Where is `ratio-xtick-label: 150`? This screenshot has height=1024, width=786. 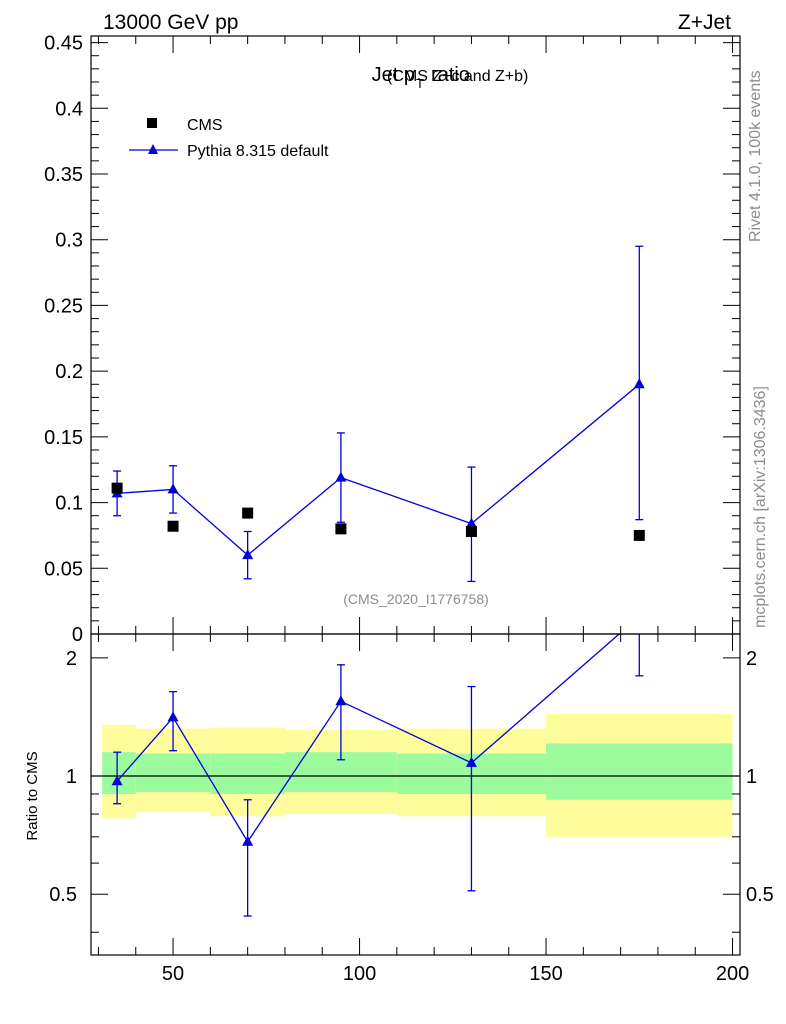 ratio-xtick-label: 150 is located at coordinates (545, 974).